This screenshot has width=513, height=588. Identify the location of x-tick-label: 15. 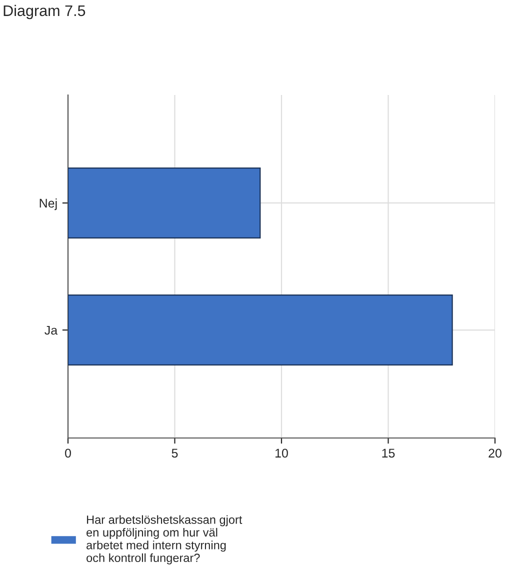
(388, 453).